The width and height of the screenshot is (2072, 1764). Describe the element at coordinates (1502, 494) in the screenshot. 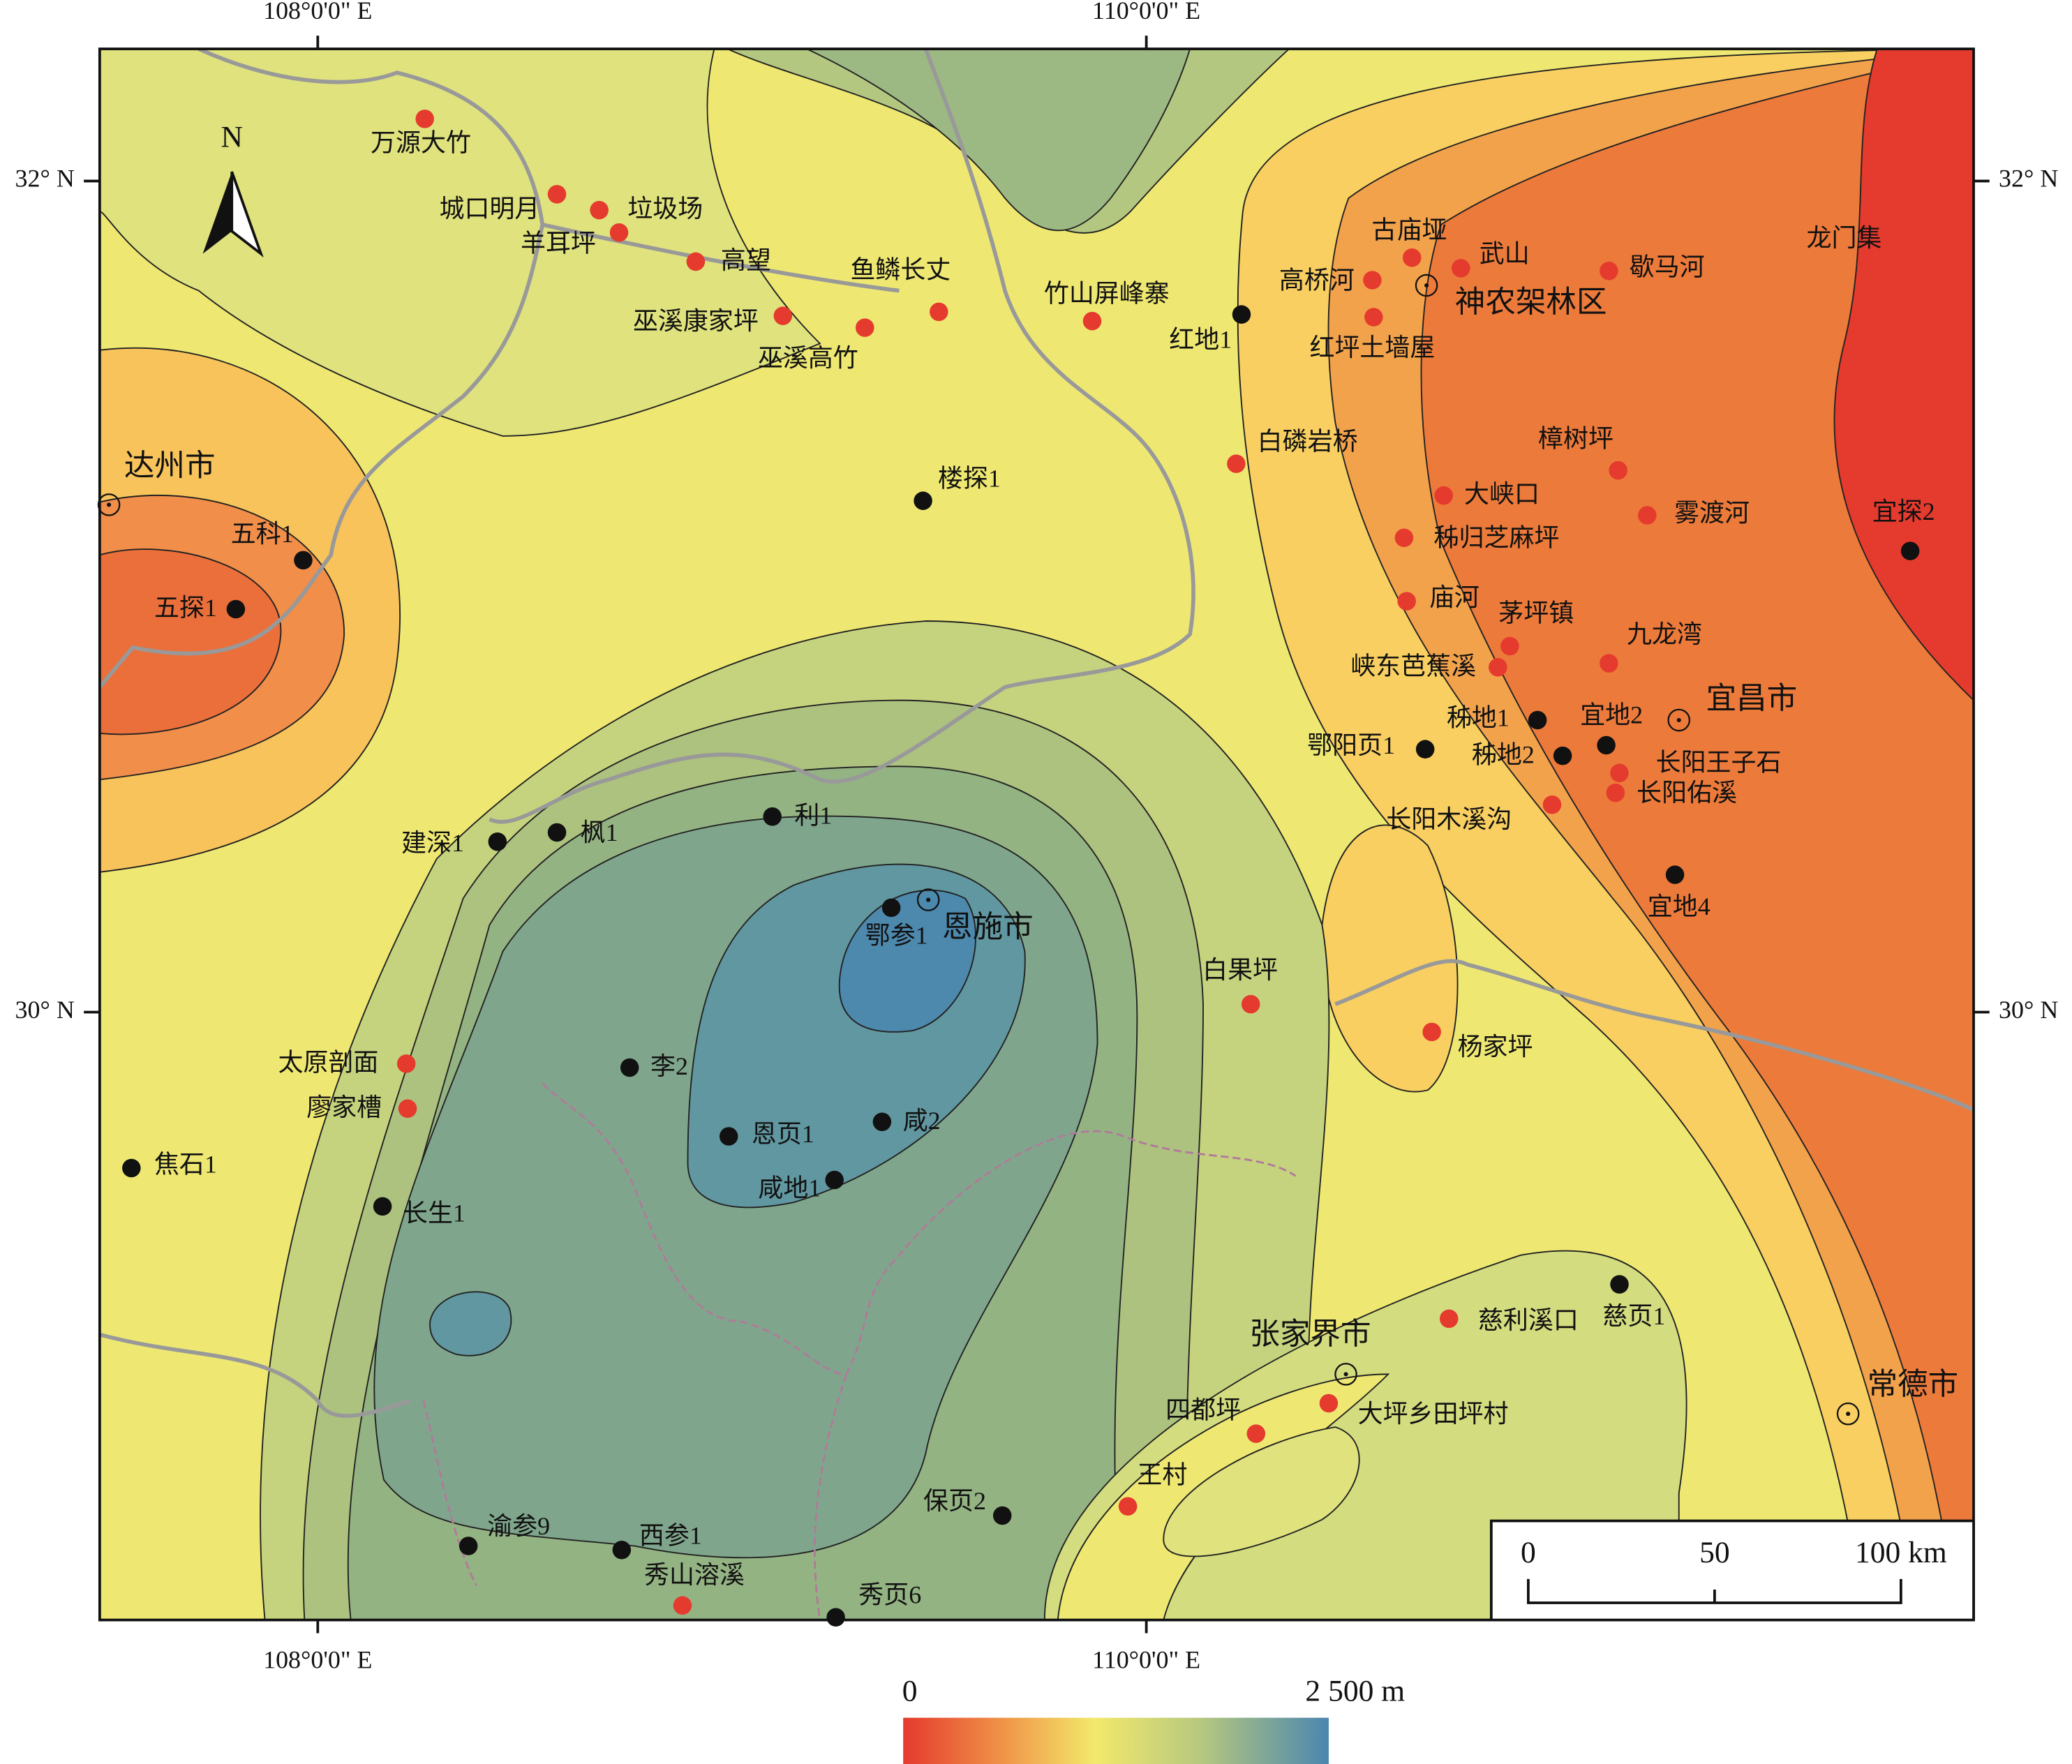

I see `sample-label: 大峡口` at that location.